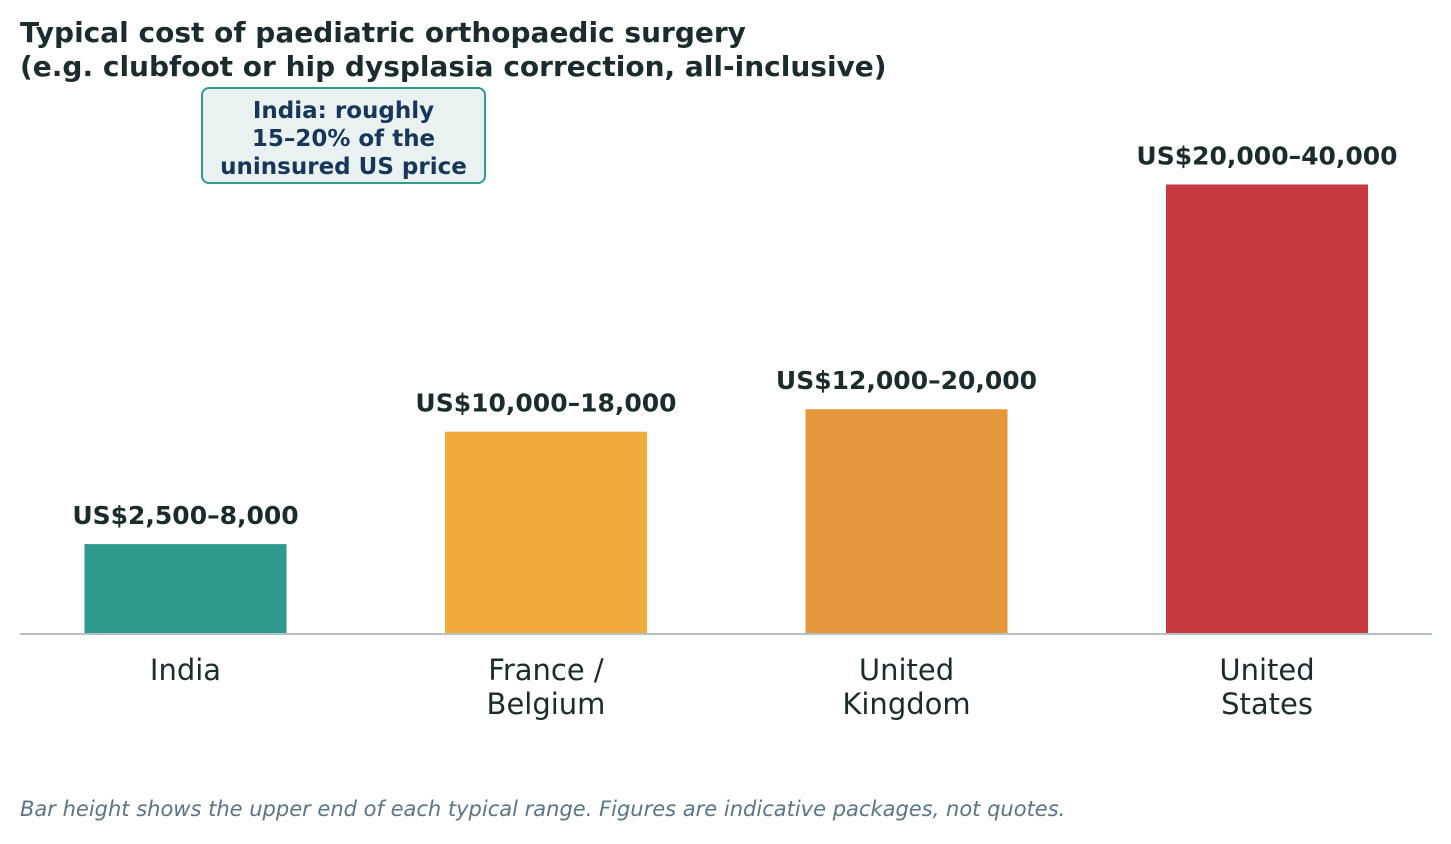  Describe the element at coordinates (906, 380) in the screenshot. I see `data-label: US$12,000–20,000` at that location.